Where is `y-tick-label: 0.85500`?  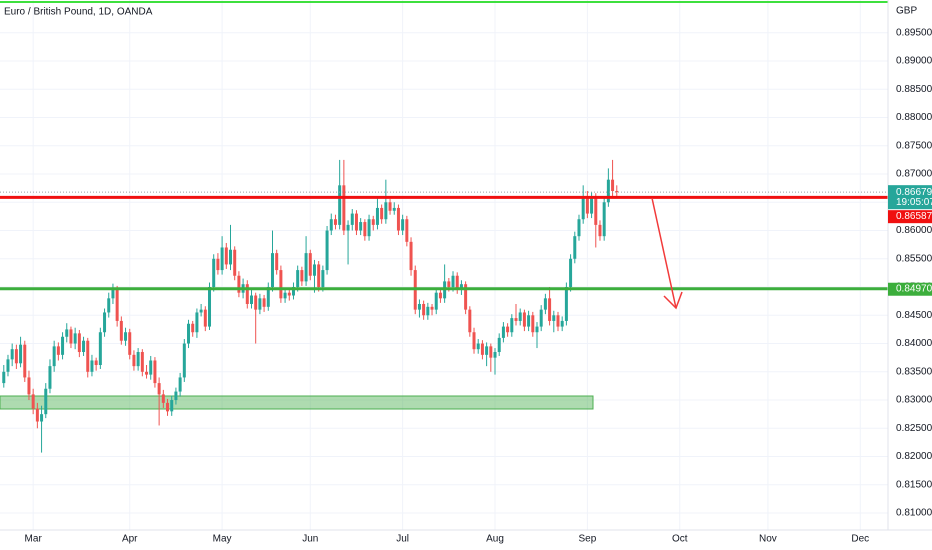
y-tick-label: 0.85500 is located at coordinates (914, 258).